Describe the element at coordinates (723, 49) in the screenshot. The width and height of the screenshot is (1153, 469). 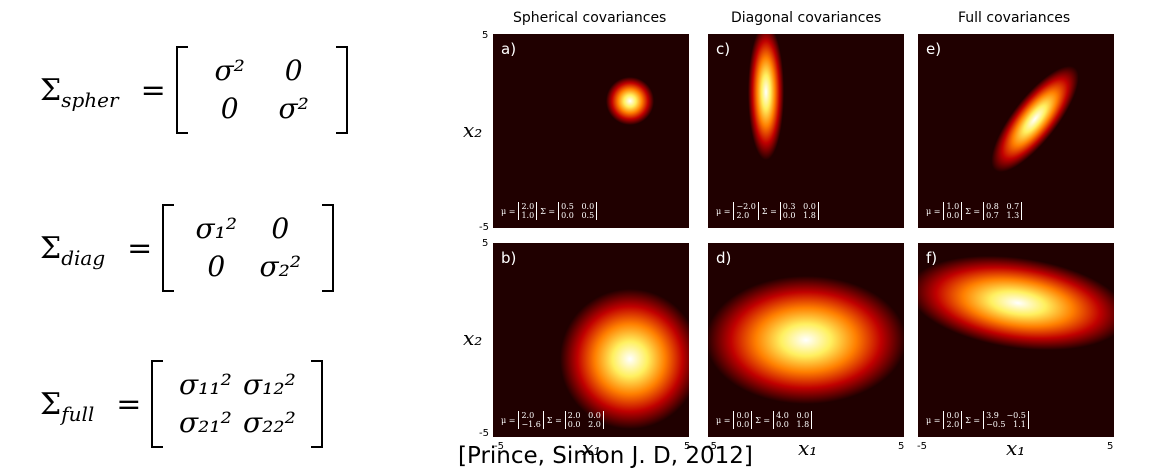
I see `panel-label: c)` at that location.